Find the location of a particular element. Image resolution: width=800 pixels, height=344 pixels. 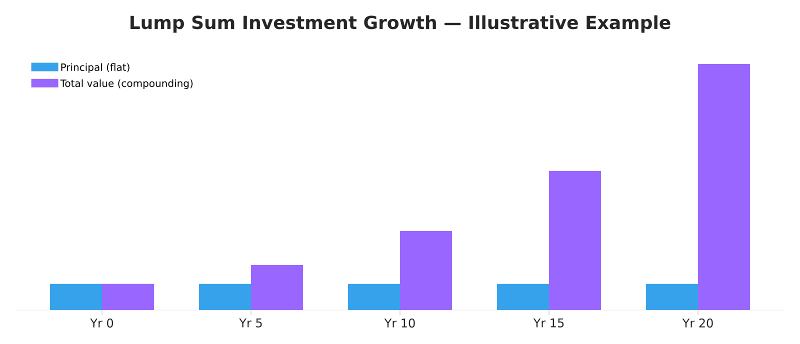

legend-label: Total value (compounding) is located at coordinates (126, 84).